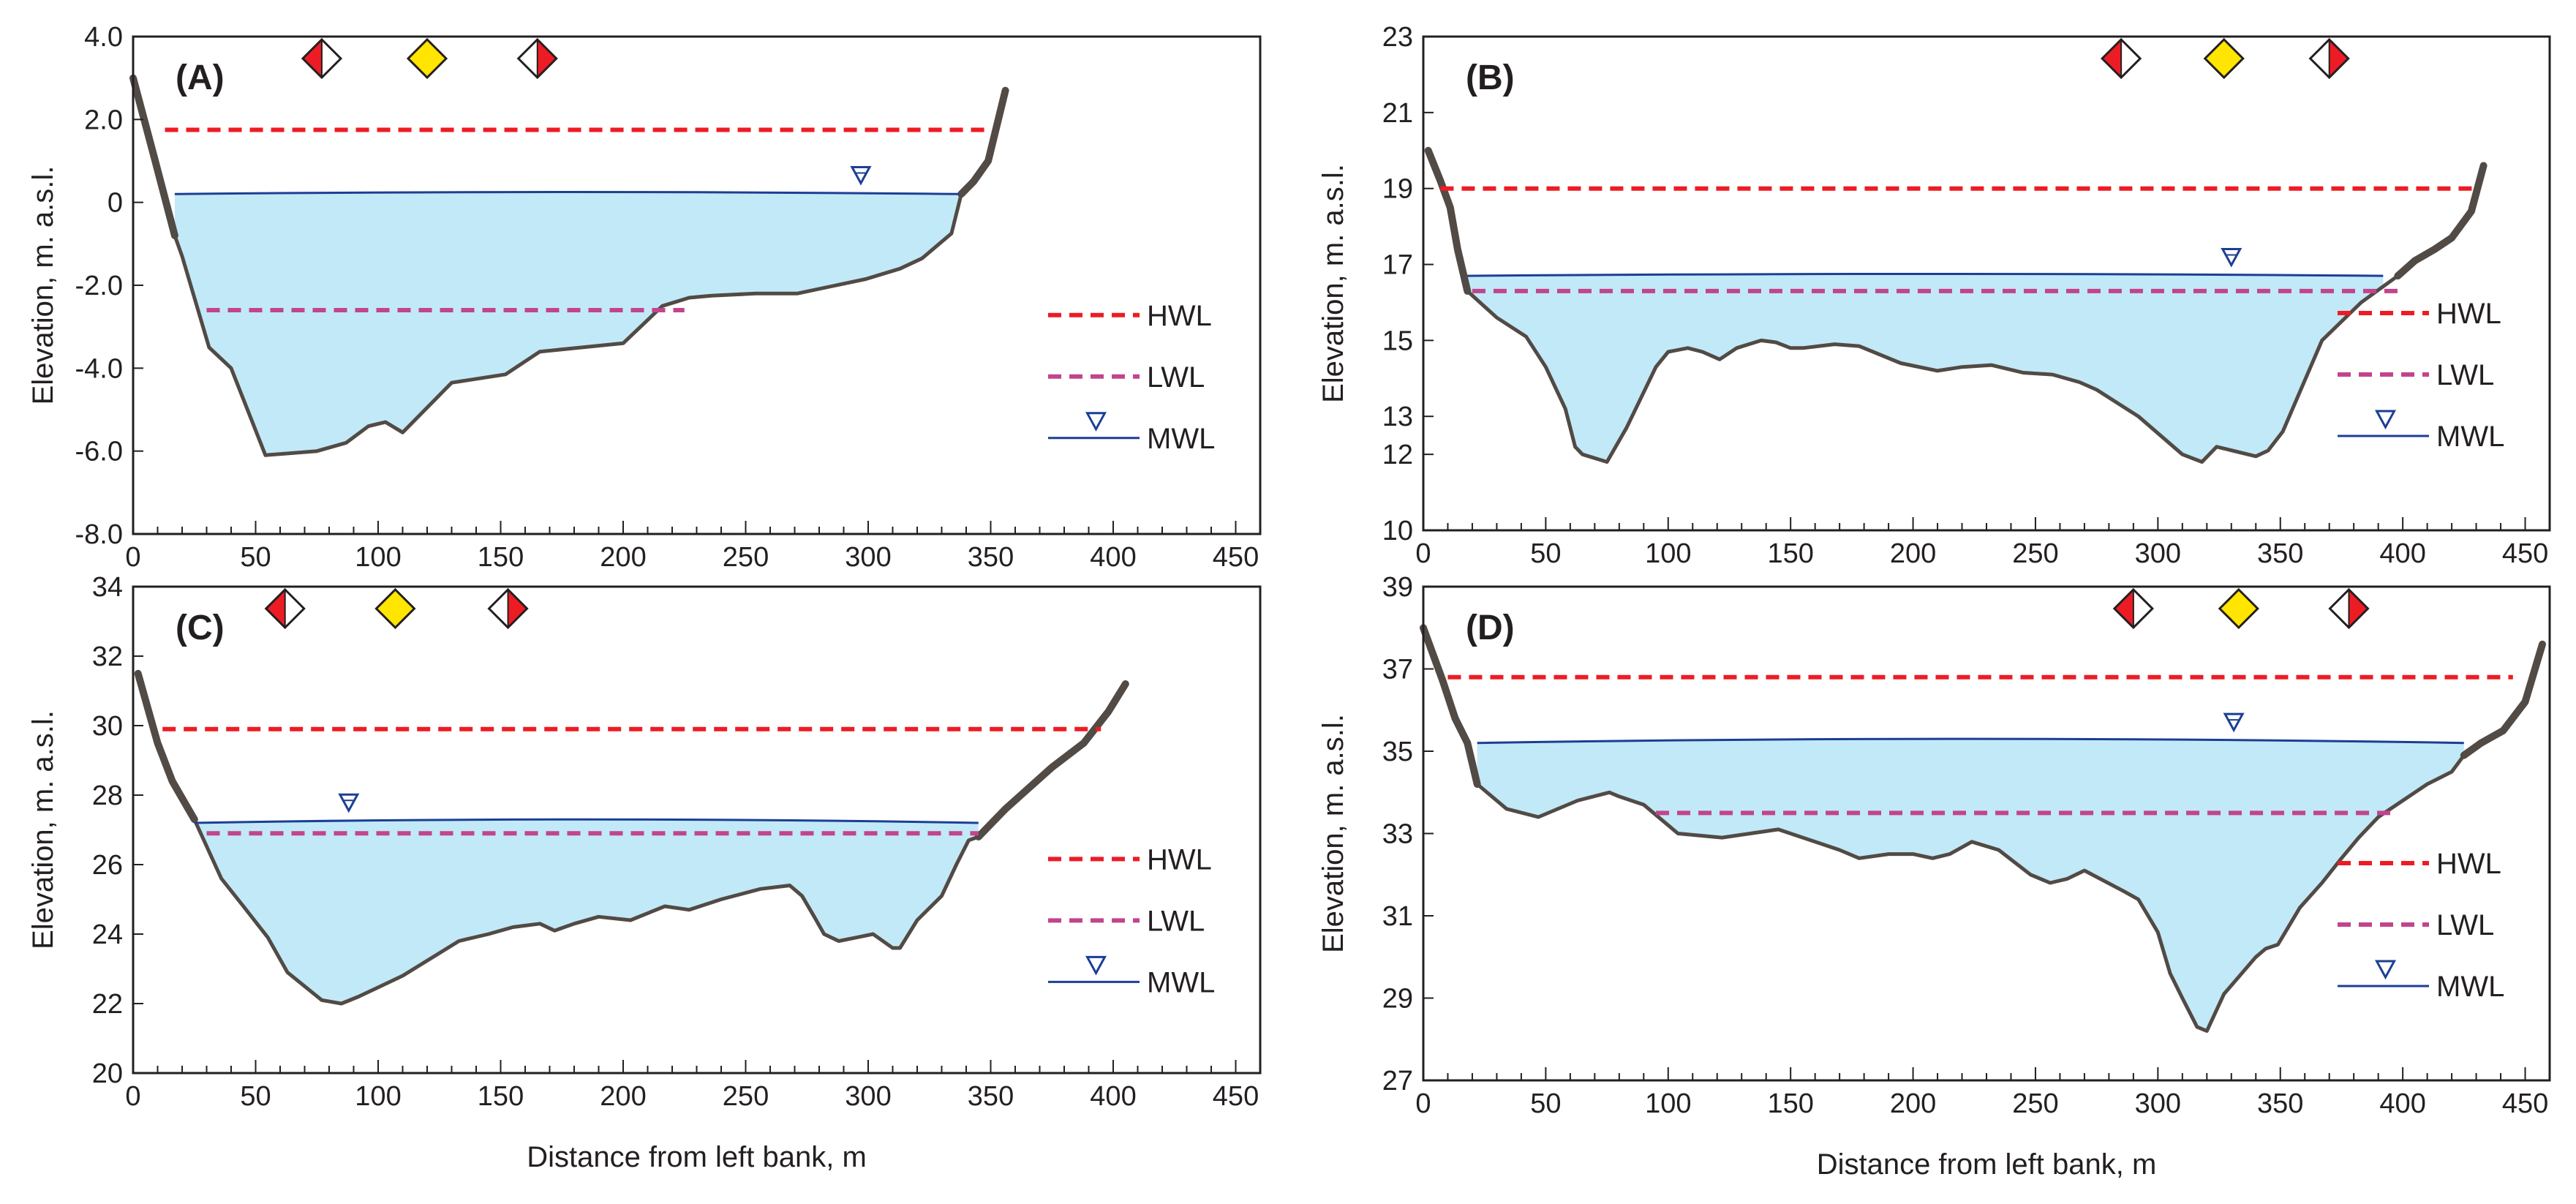  I want to click on y-tick-label: 2.0, so click(103, 120).